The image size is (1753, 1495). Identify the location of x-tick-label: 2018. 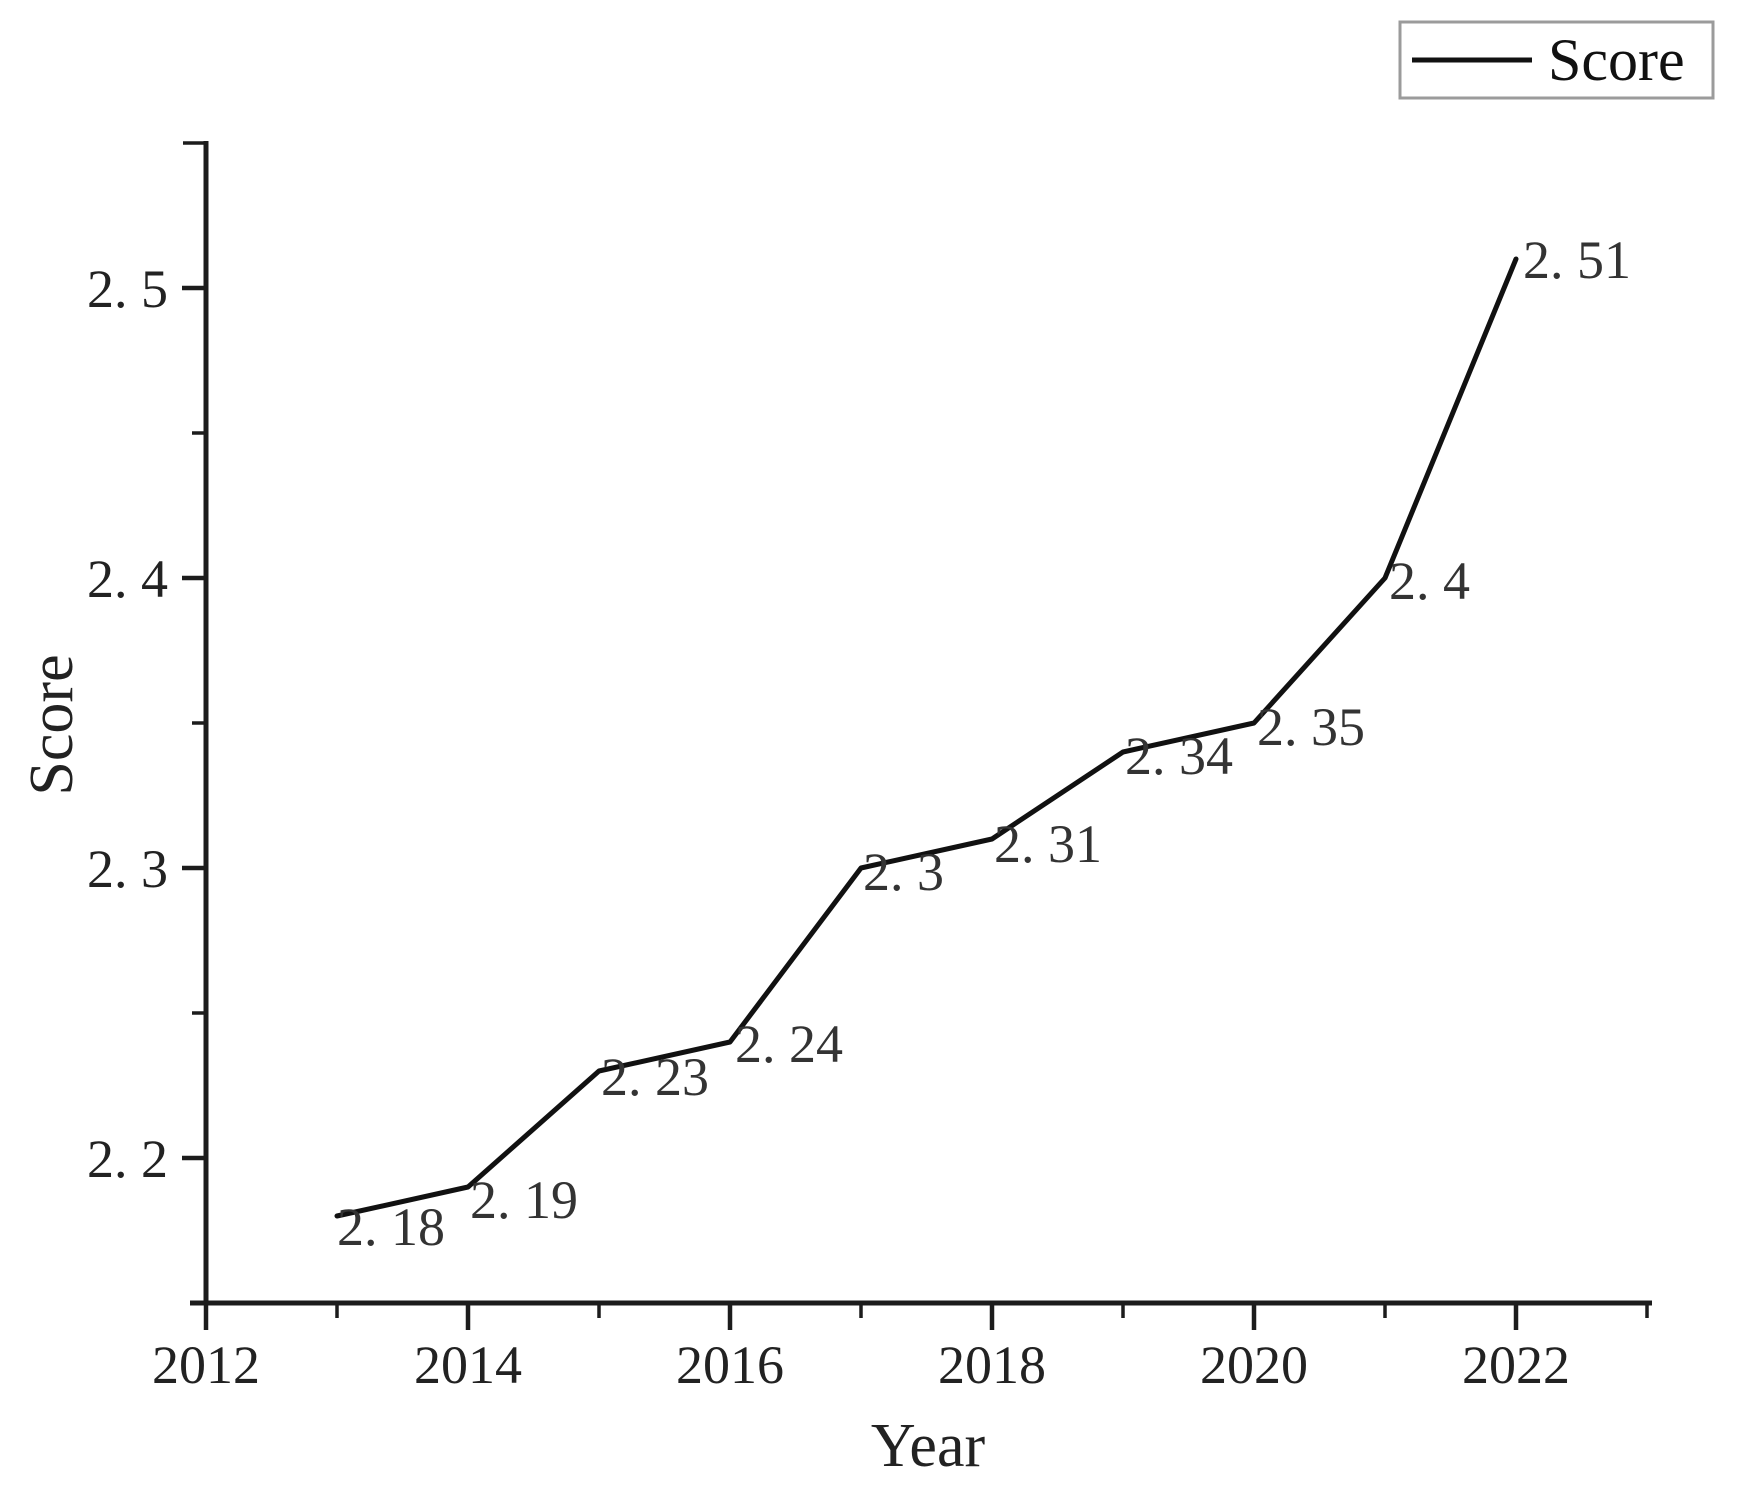
(992, 1365).